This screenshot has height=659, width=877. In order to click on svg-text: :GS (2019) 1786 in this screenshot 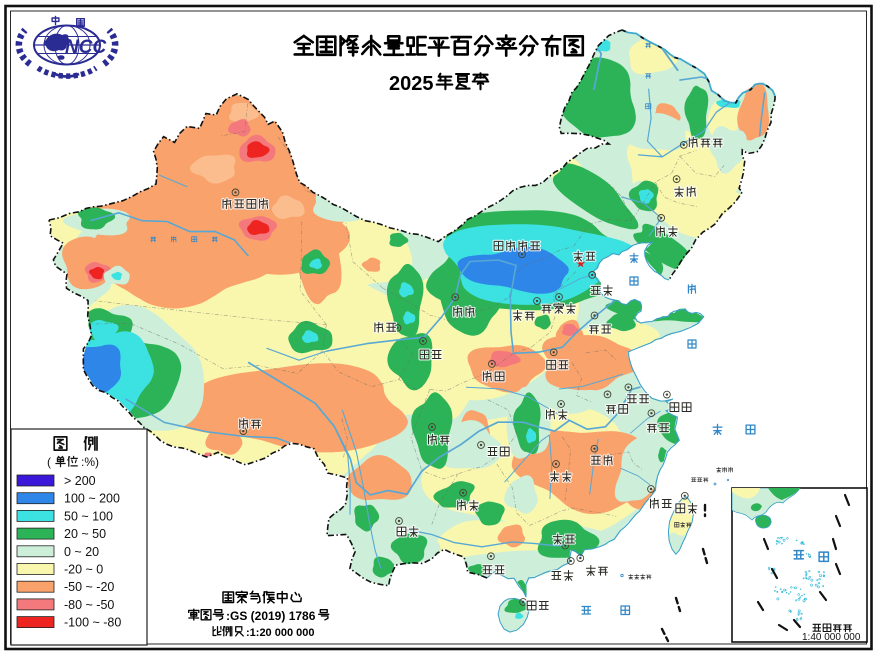, I will do `click(271, 616)`.